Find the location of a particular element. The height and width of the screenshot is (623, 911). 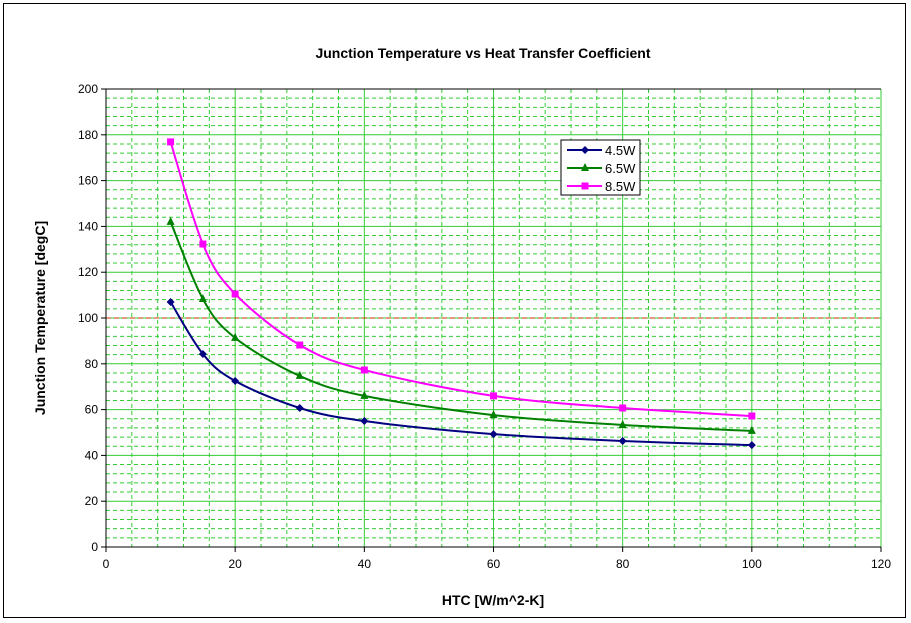

y-tick-label: 40 is located at coordinates (92, 455).